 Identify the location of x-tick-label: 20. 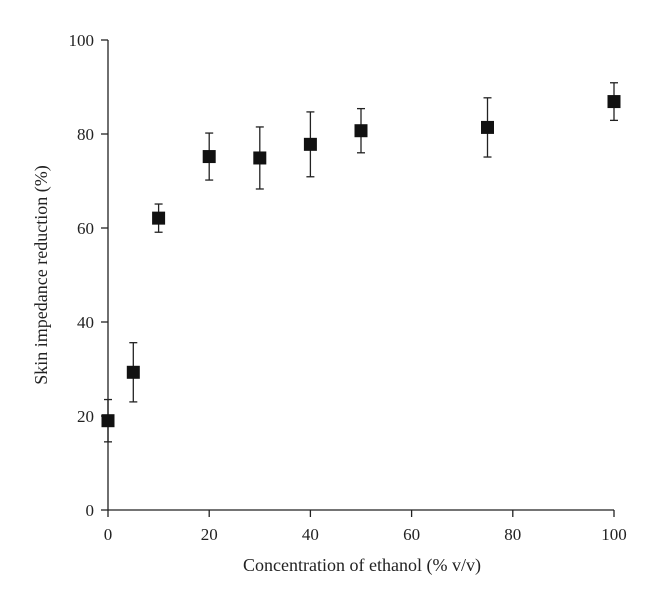
(209, 534).